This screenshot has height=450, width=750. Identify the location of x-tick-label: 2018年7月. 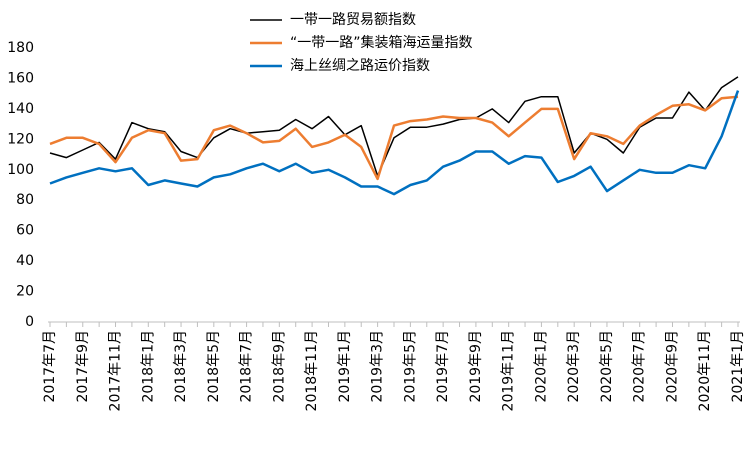
(247, 366).